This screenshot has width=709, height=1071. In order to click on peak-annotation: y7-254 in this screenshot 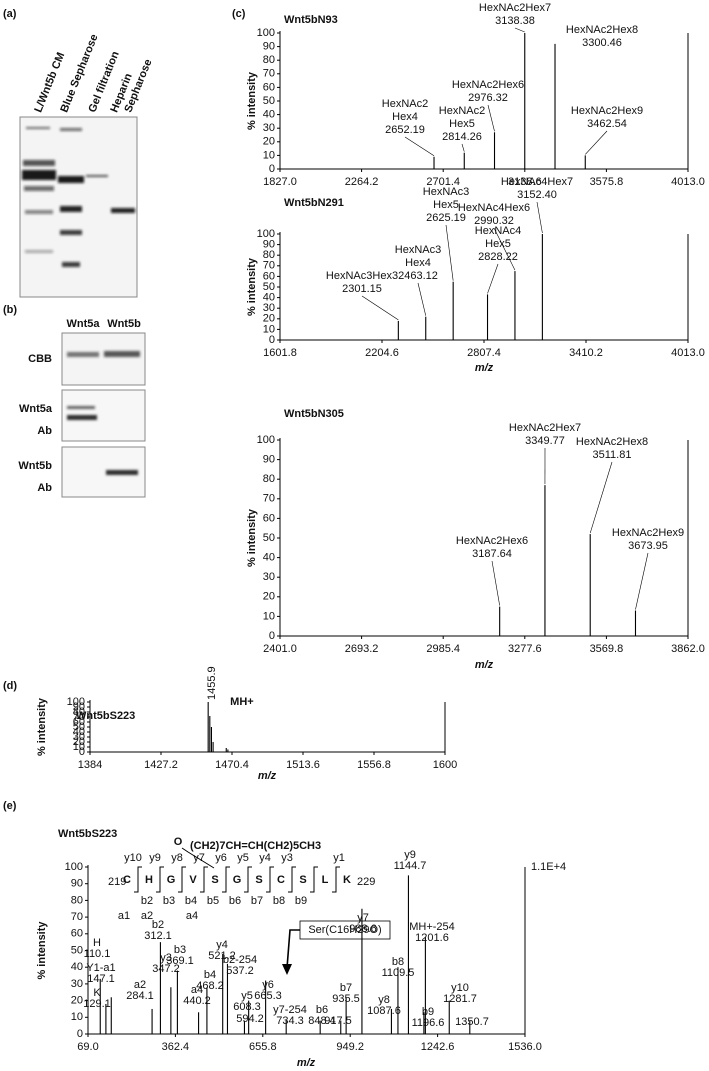, I will do `click(290, 1010)`.